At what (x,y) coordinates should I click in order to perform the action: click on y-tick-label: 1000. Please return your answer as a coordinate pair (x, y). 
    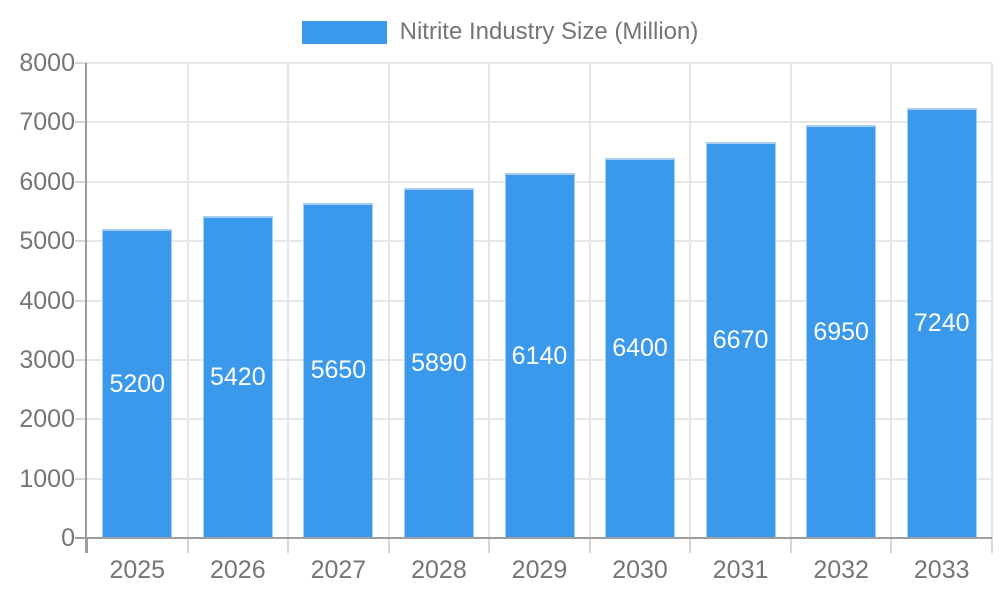
    Looking at the image, I should click on (47, 478).